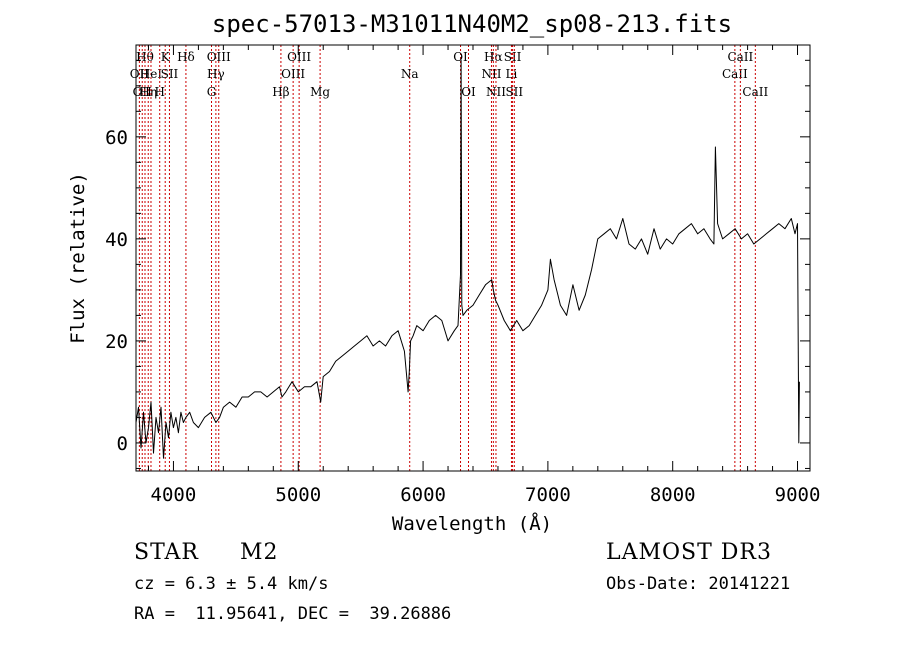  Describe the element at coordinates (293, 614) in the screenshot. I see `coordinates: RA = 11.95641, DEC = 39.26886` at that location.